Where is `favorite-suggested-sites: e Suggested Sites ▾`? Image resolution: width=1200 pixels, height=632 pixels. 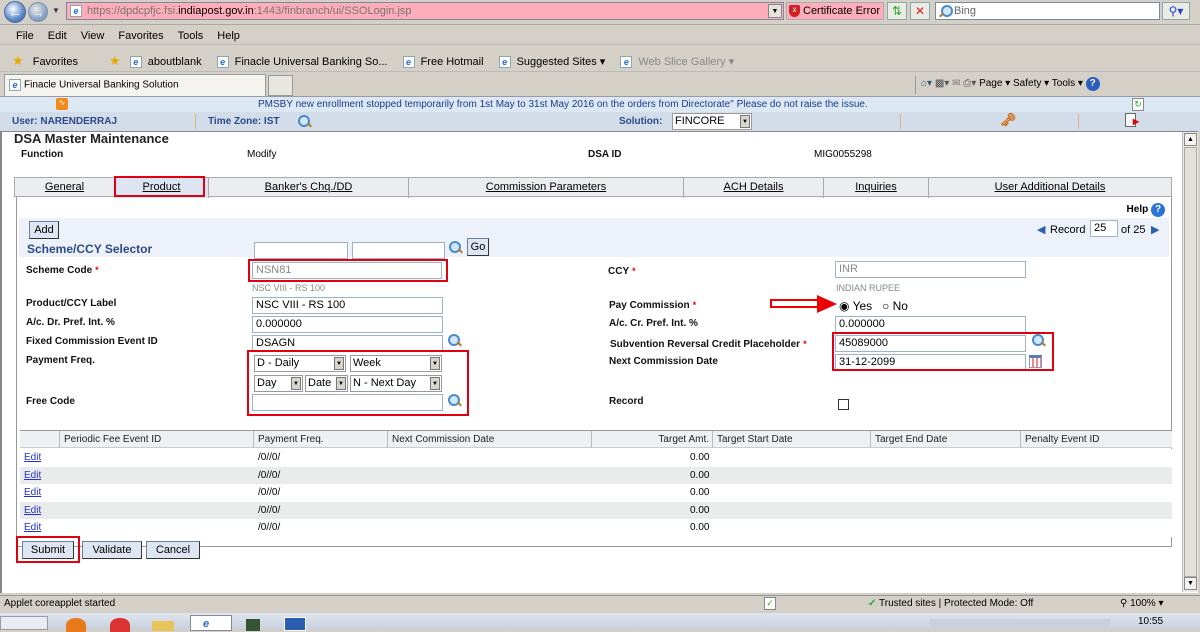 favorite-suggested-sites: e Suggested Sites ▾ is located at coordinates (555, 62).